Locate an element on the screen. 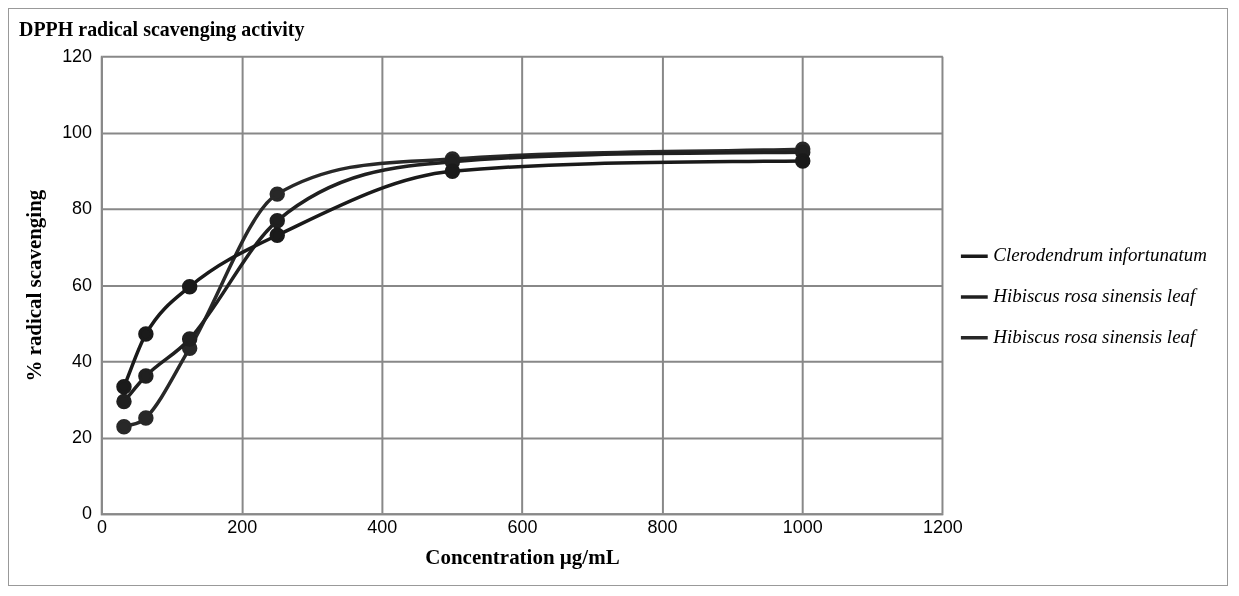 This screenshot has width=1239, height=596. y-tick-label: 100 is located at coordinates (77, 132).